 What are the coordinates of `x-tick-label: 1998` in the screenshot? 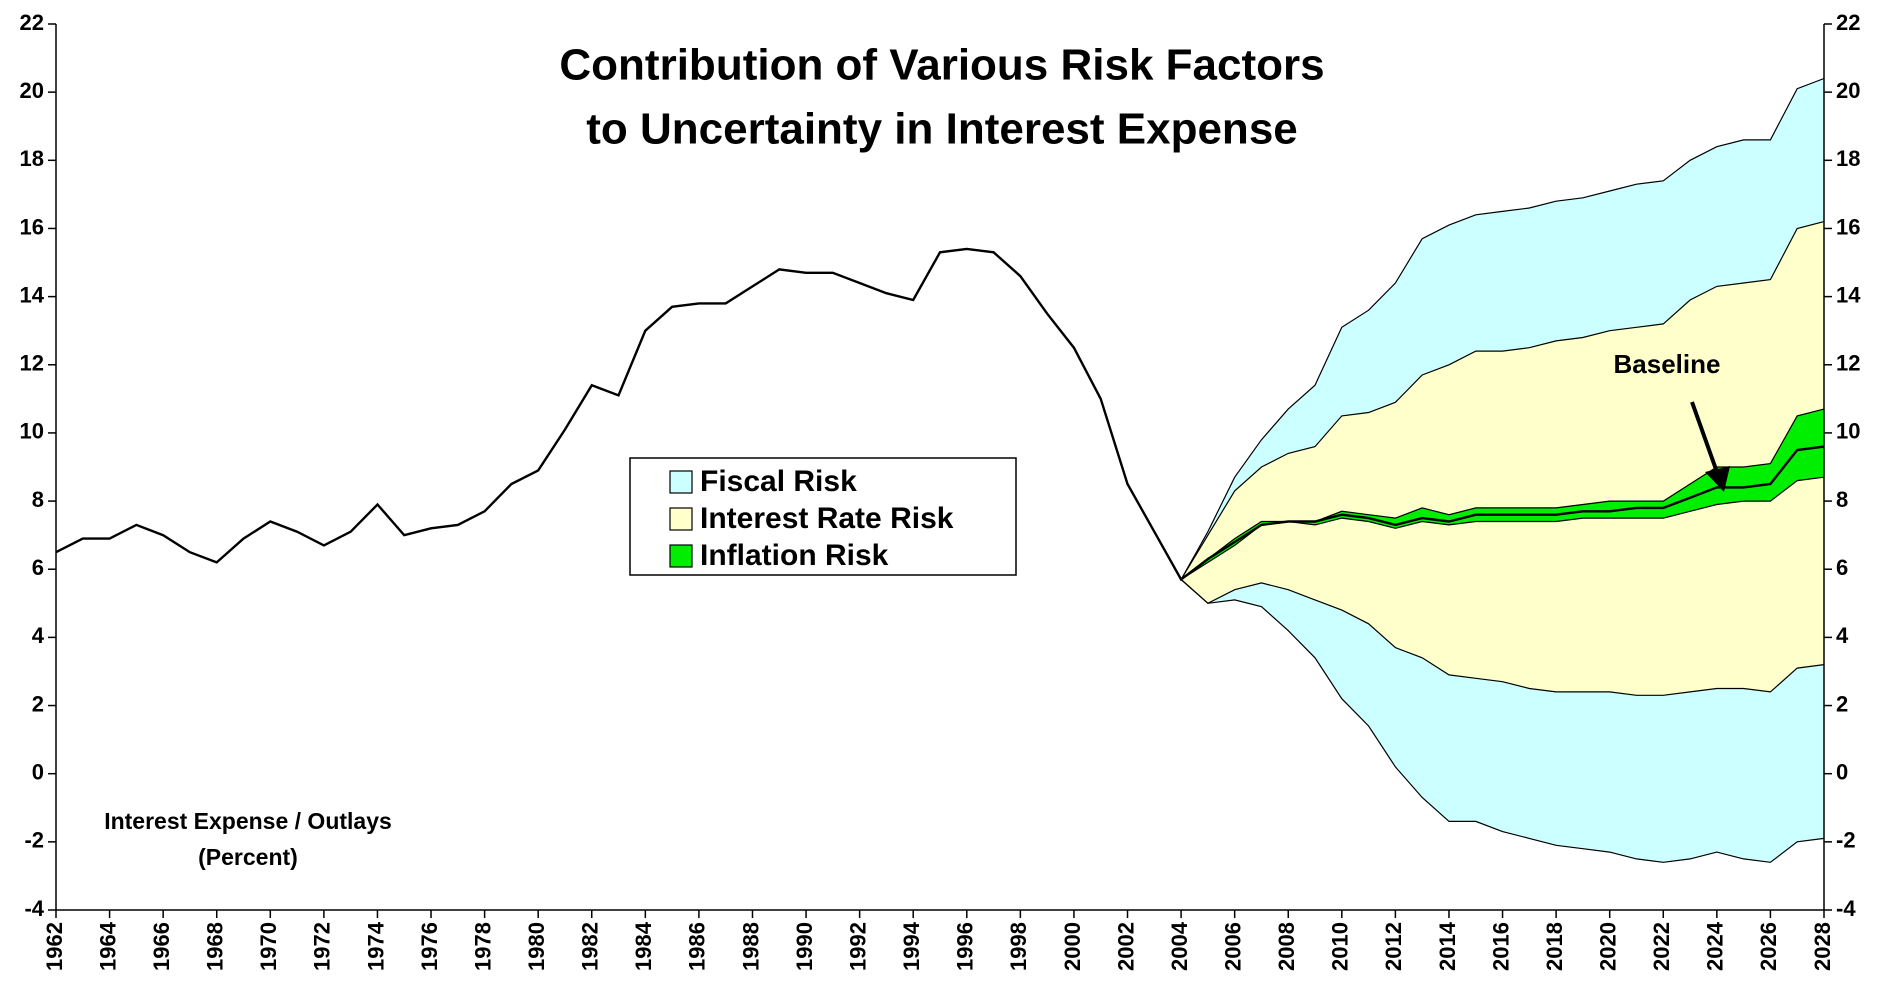 It's located at (1018, 946).